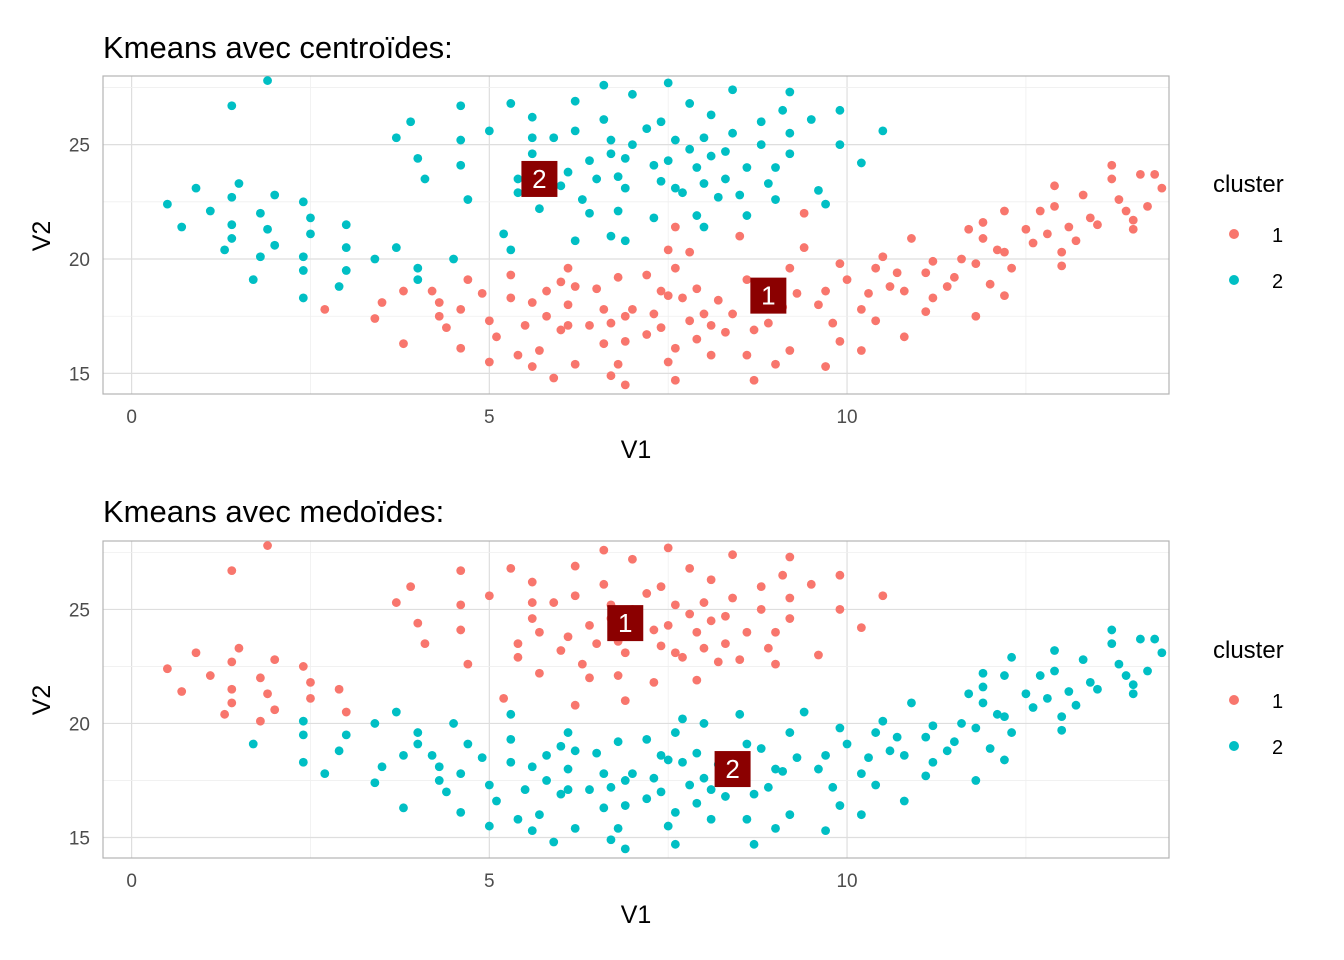 Image resolution: width=1344 pixels, height=960 pixels. Describe the element at coordinates (1248, 698) in the screenshot. I see `legend: cluster 1 2` at that location.